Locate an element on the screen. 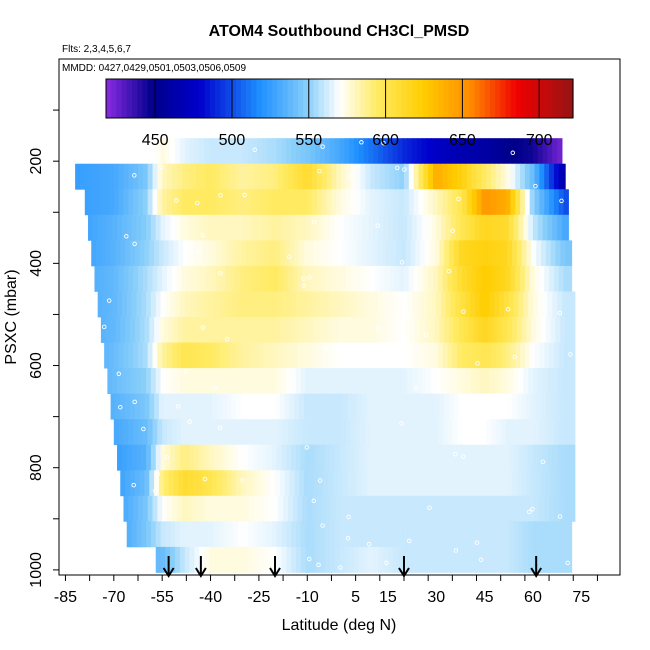  y-tick-label: 1000 is located at coordinates (36, 570).